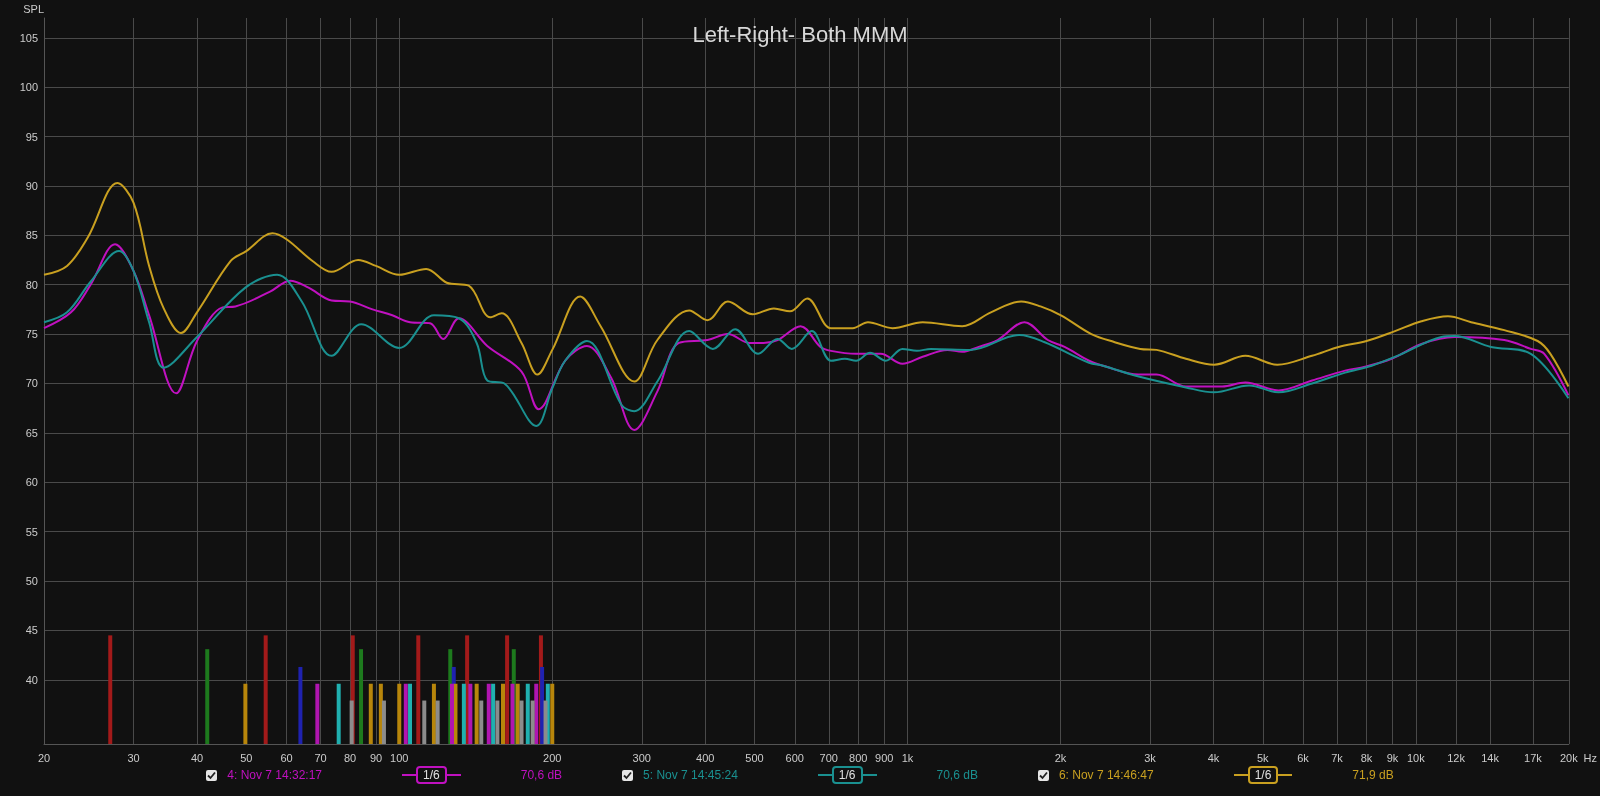 This screenshot has height=796, width=1600. I want to click on x-tick-label: 1k, so click(907, 757).